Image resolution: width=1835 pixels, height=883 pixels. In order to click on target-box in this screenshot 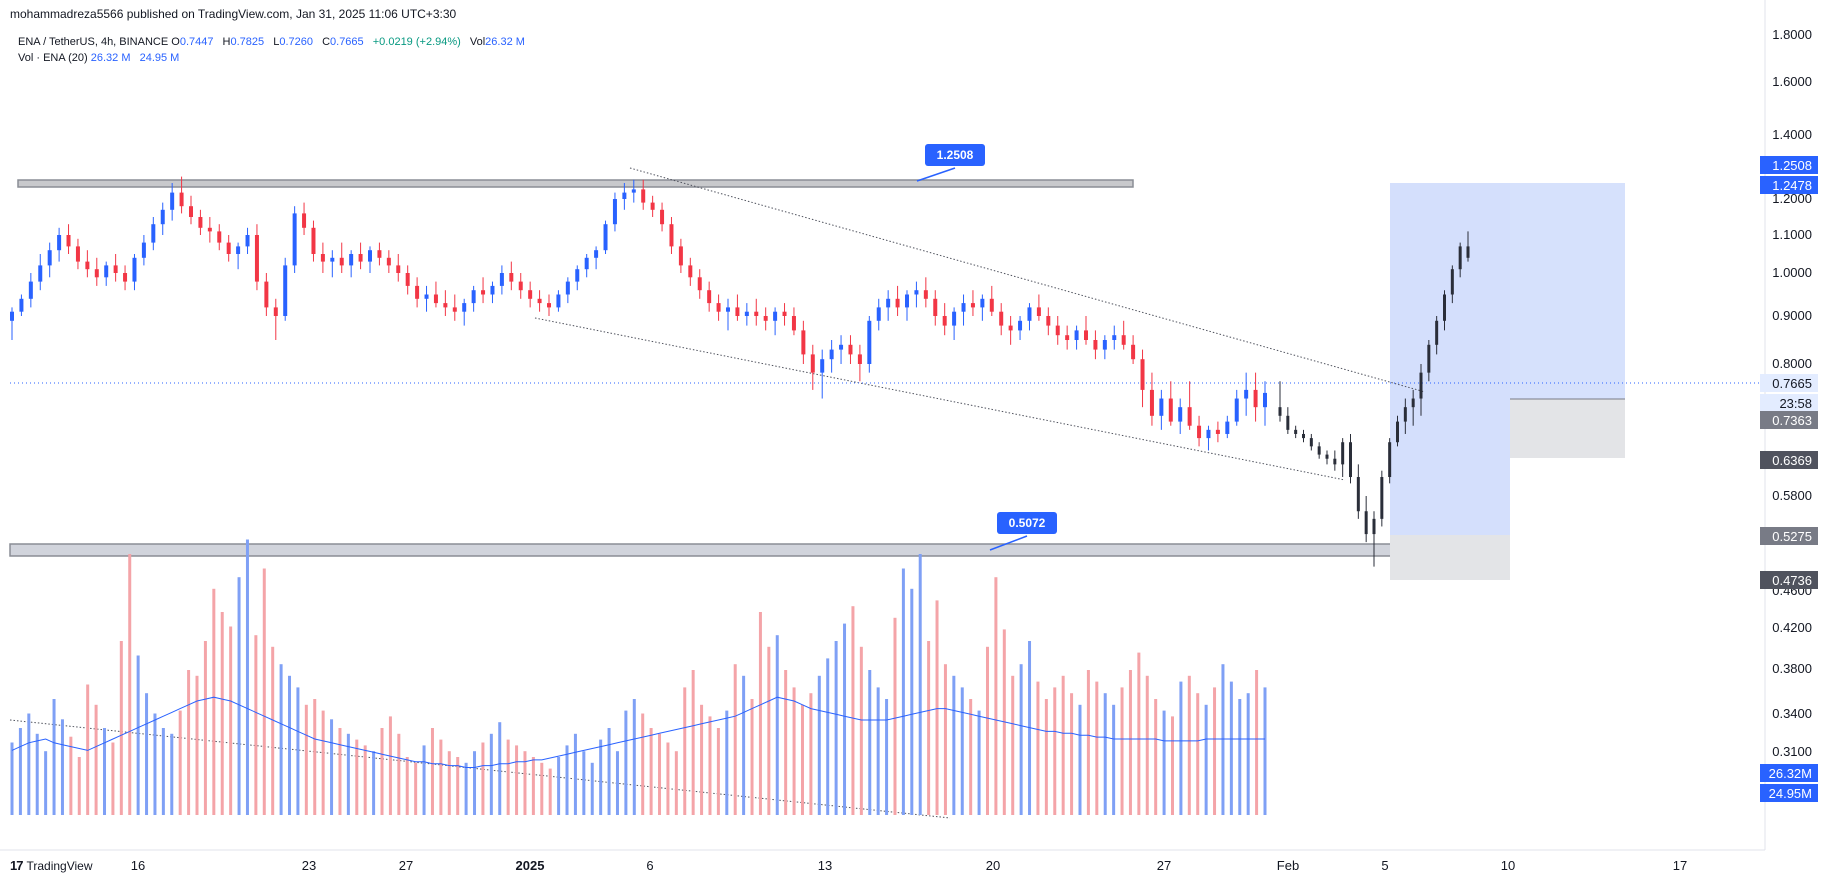, I will do `click(1450, 359)`.